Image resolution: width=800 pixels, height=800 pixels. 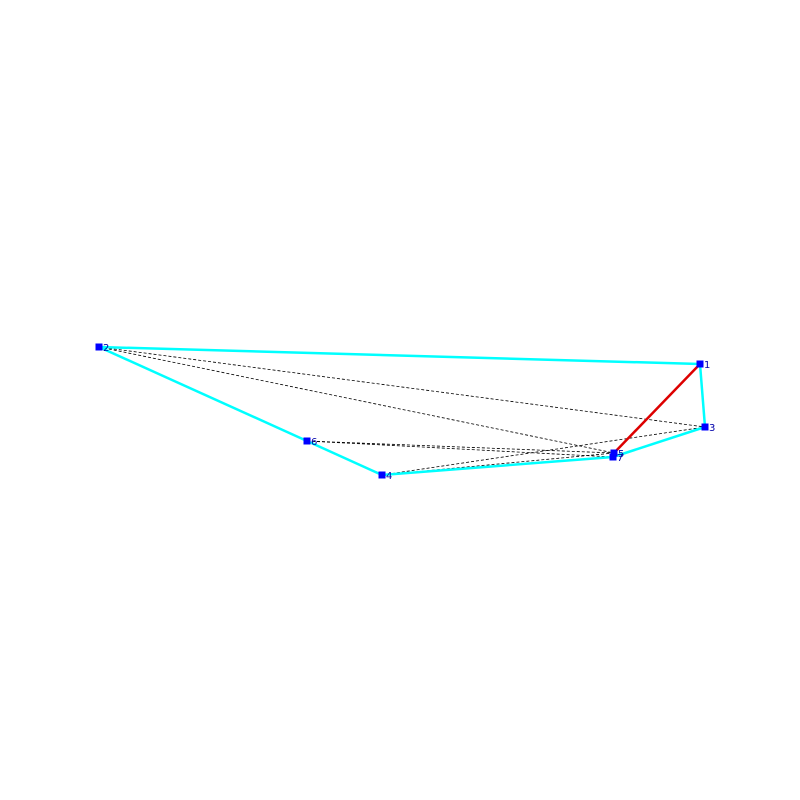 I want to click on node-label-1: 1, so click(x=707, y=365).